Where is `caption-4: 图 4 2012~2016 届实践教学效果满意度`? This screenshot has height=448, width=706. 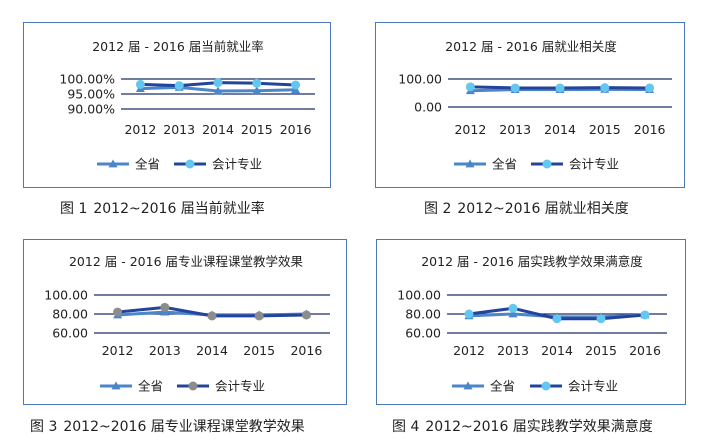 caption-4: 图 4 2012~2016 届实践教学效果满意度 is located at coordinates (522, 426).